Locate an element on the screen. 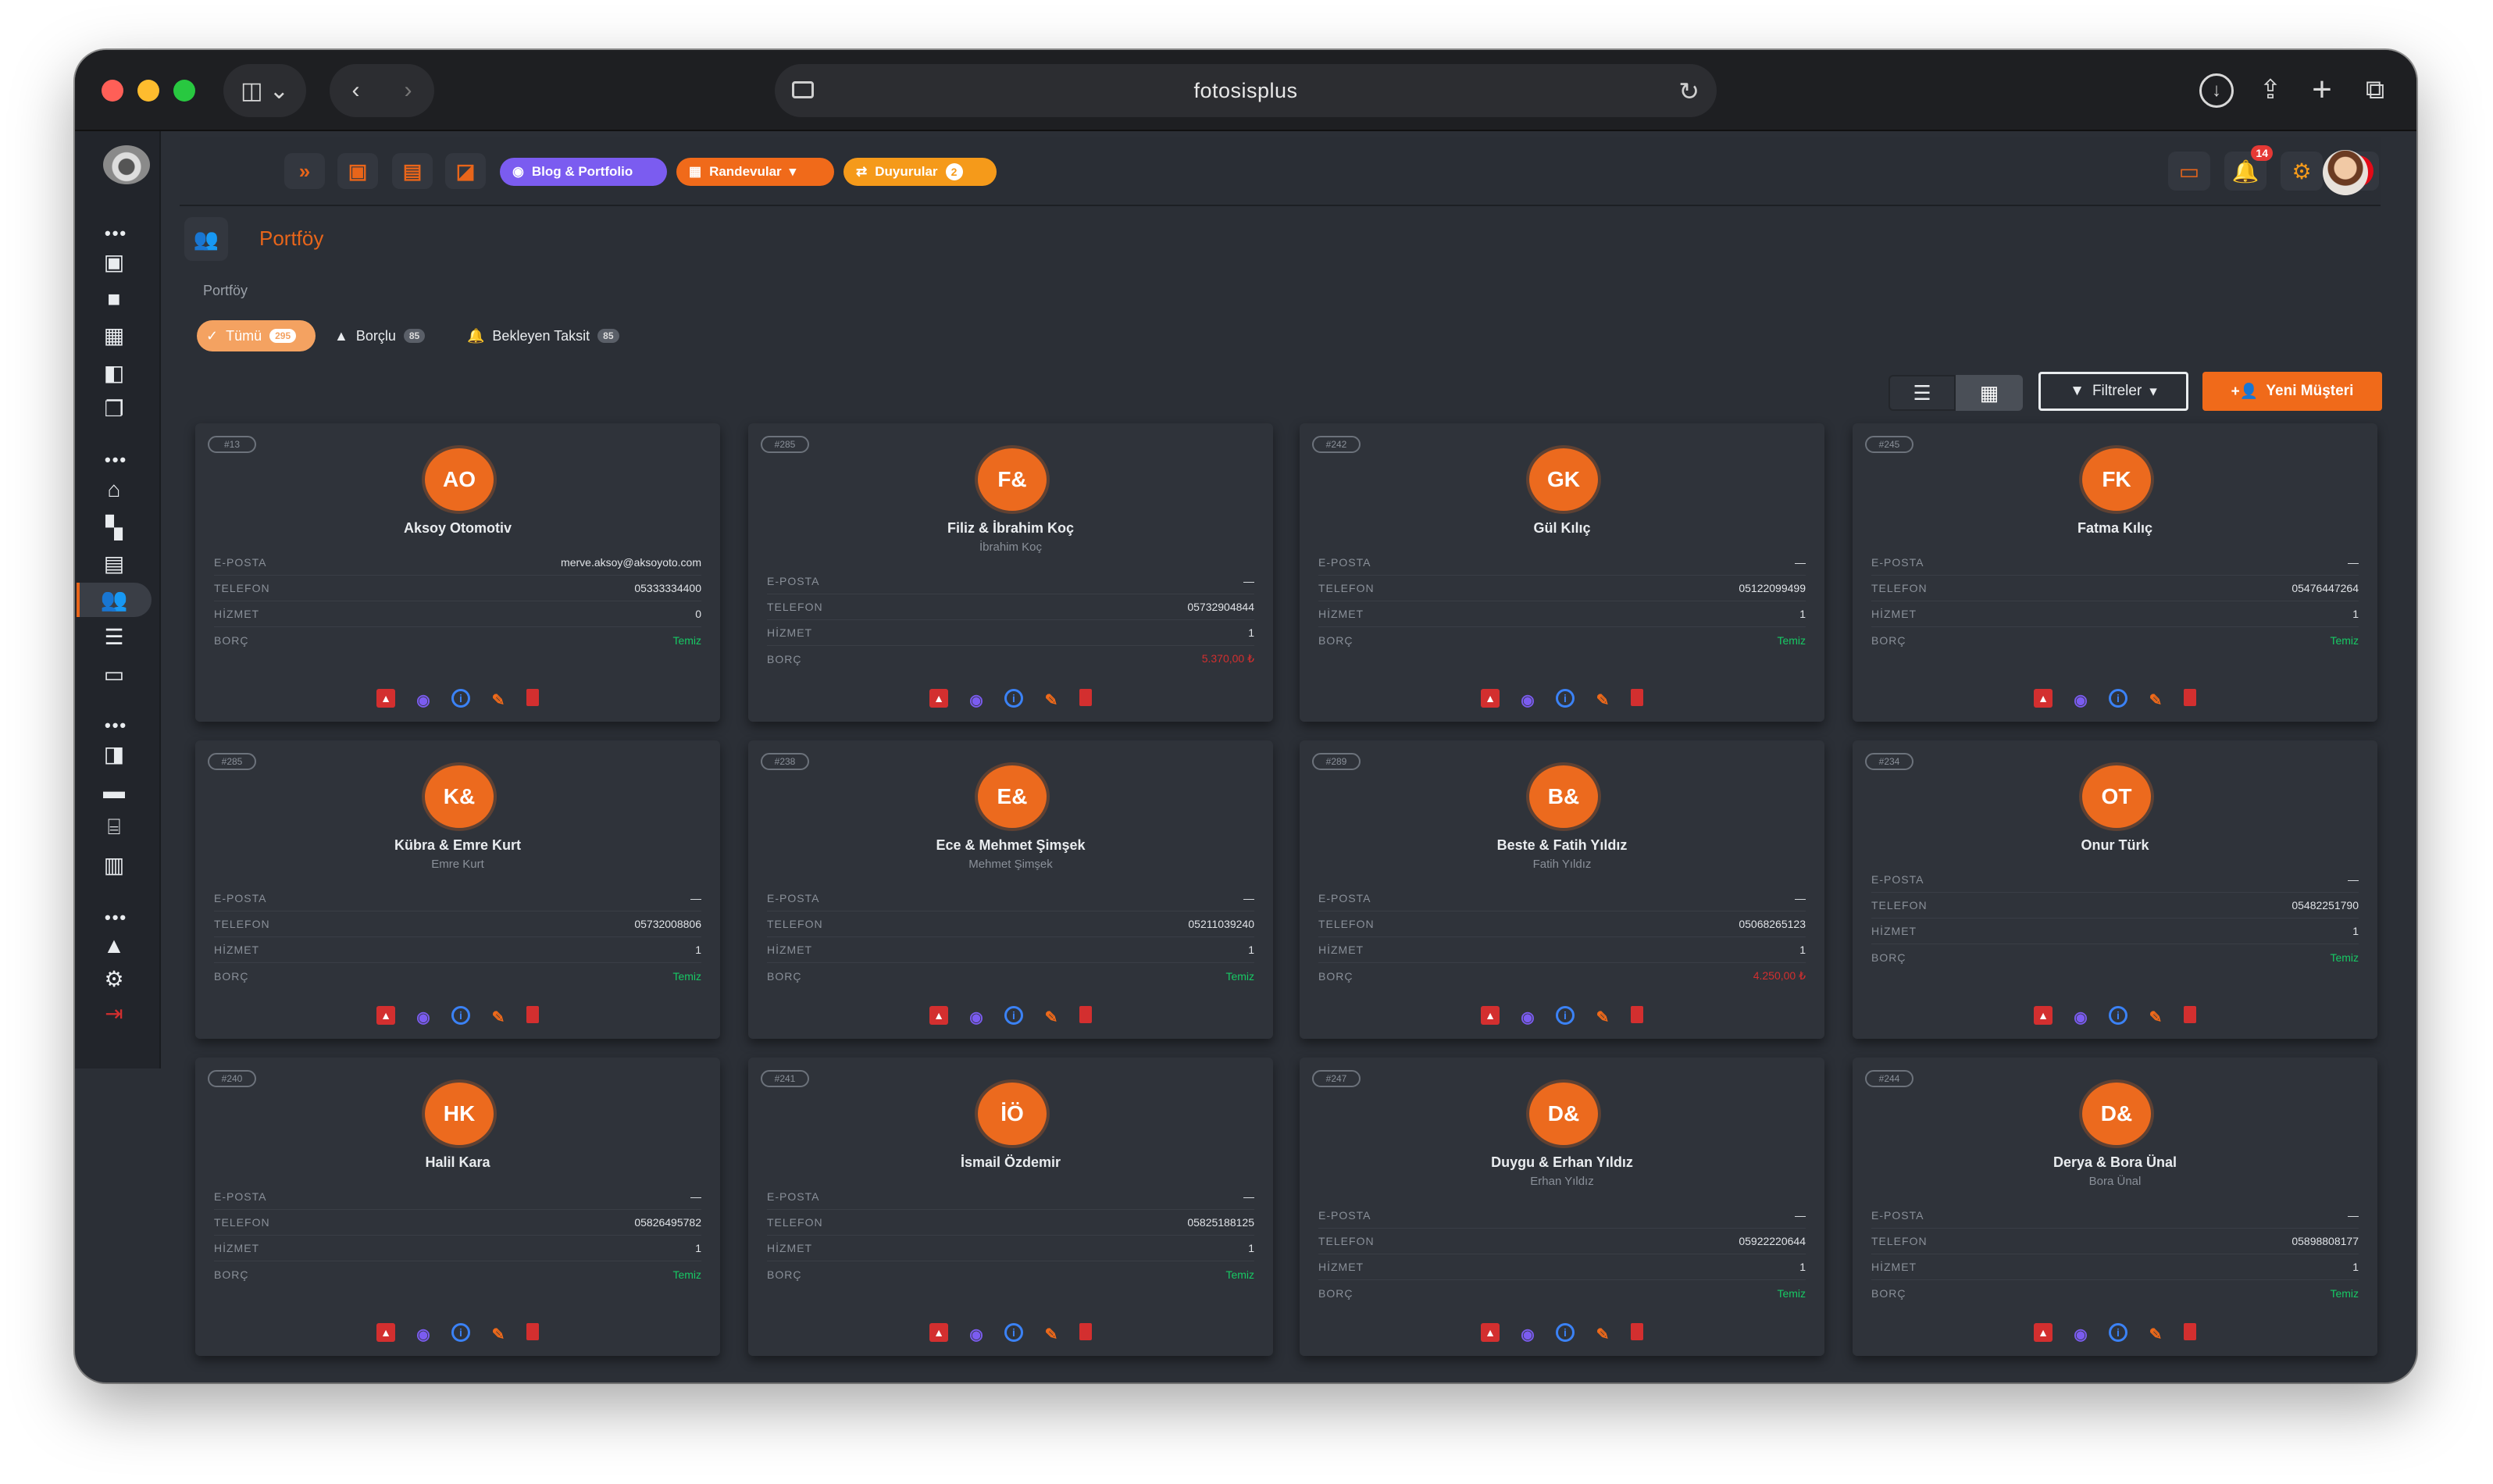  appointments-button: ▦ Randevular ▾ is located at coordinates (755, 172).